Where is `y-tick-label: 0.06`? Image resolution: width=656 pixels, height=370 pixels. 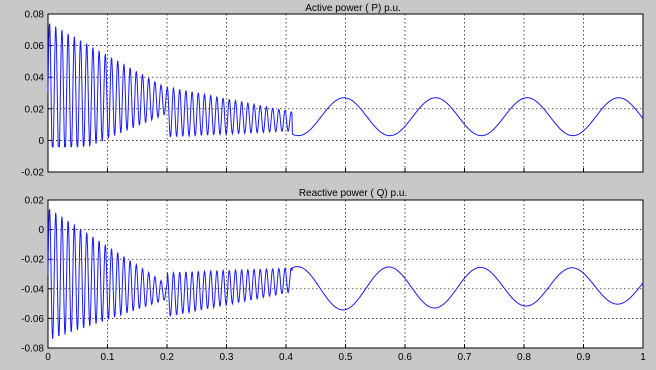
y-tick-label: 0.06 is located at coordinates (35, 46).